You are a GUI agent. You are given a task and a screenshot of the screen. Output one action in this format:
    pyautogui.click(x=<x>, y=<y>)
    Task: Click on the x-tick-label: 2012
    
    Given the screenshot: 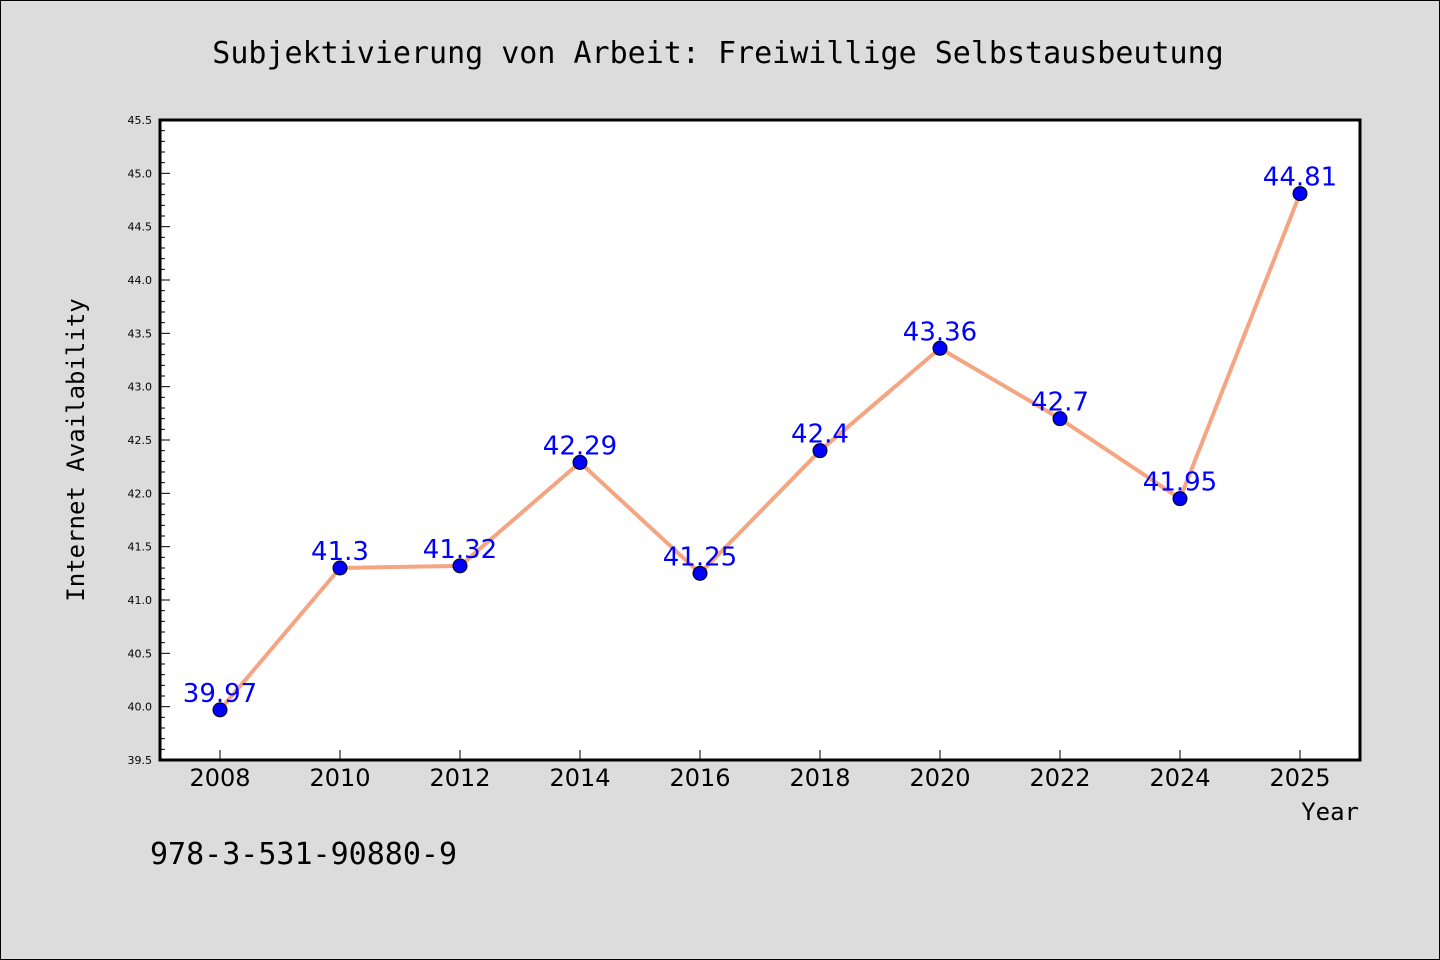 What is the action you would take?
    pyautogui.click(x=459, y=778)
    